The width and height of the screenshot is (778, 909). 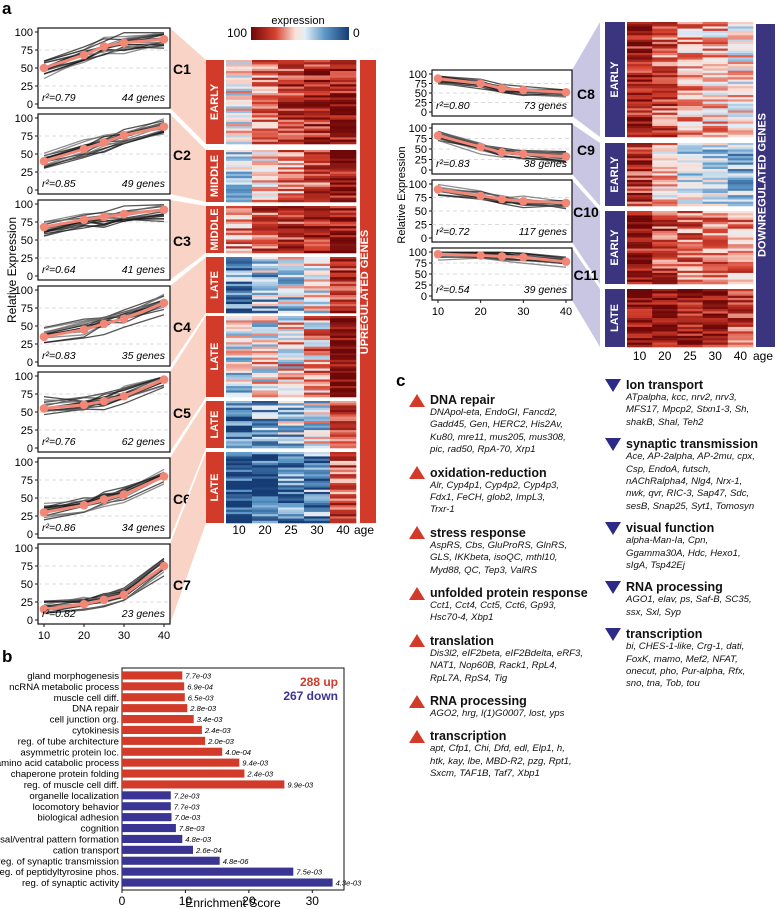 I want to click on category-heading: translation, so click(x=496, y=641).